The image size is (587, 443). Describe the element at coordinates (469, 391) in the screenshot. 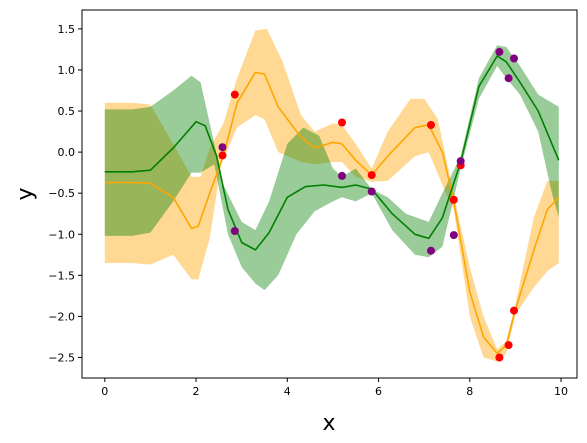

I see `x-tick-label: 8` at that location.